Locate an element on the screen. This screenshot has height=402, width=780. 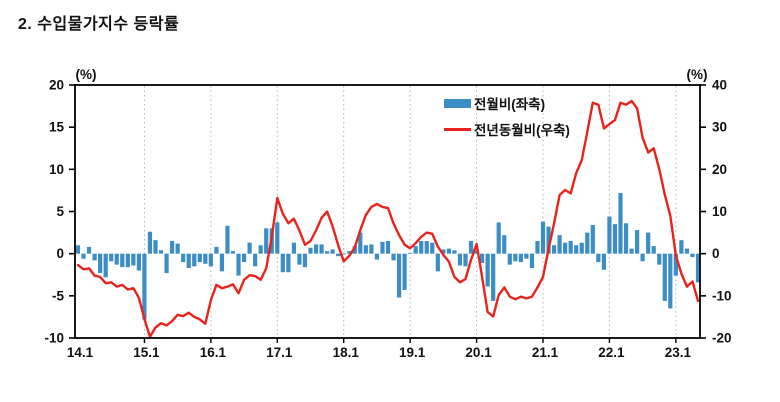
legend-item-yoy: 전년동월비(우축) is located at coordinates (507, 129).